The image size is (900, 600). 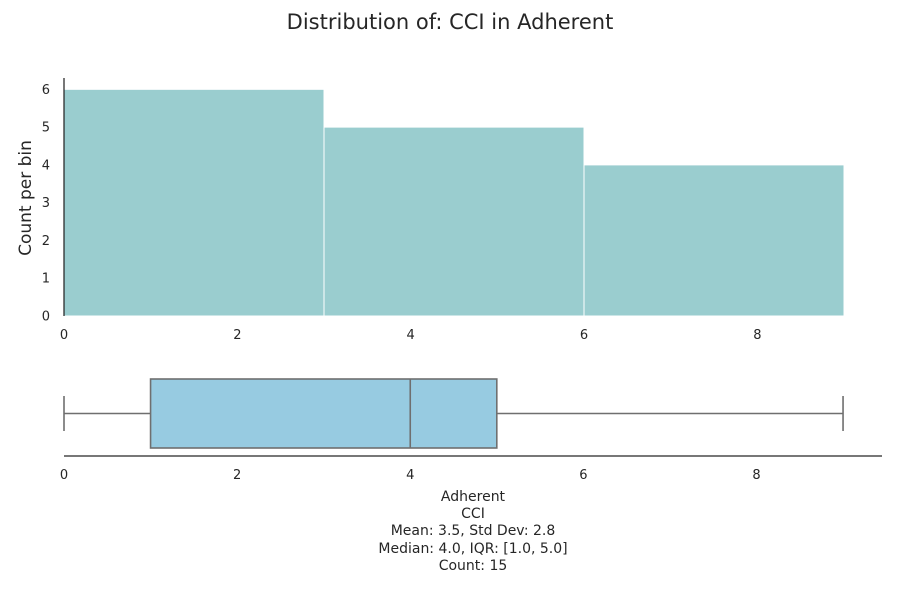 What do you see at coordinates (473, 566) in the screenshot?
I see `stats-count: Count: 15` at bounding box center [473, 566].